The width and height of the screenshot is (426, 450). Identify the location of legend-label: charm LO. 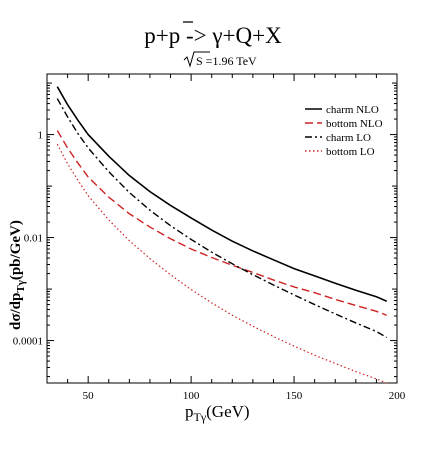
(348, 138).